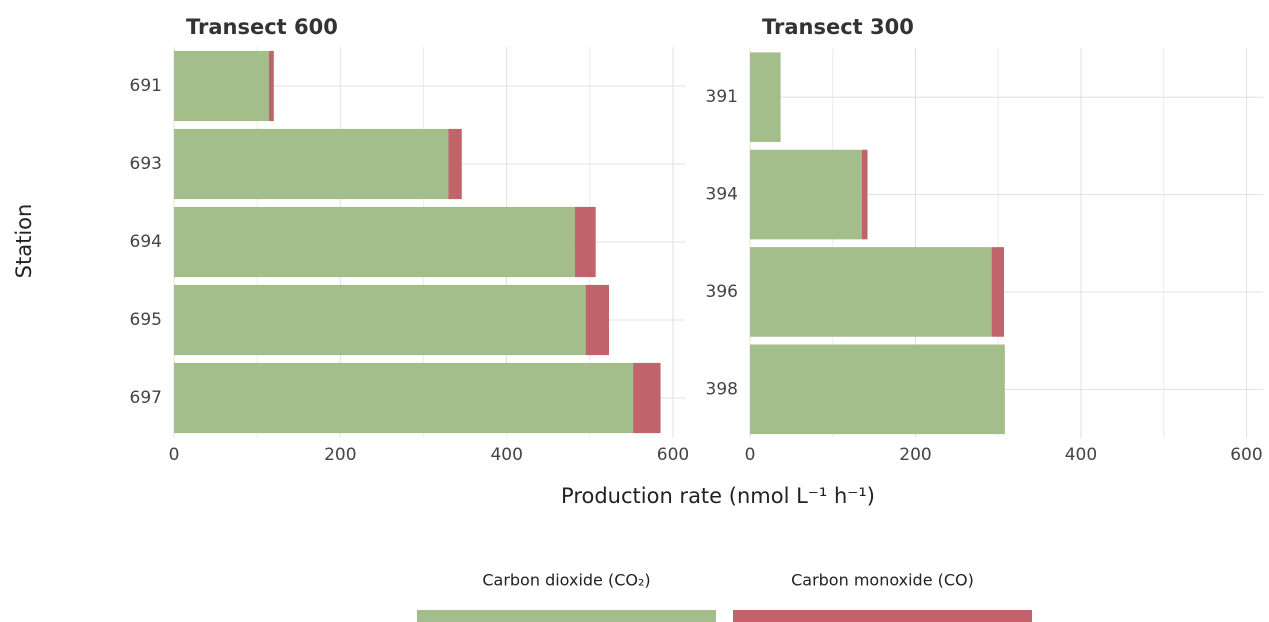 The height and width of the screenshot is (622, 1269). What do you see at coordinates (146, 398) in the screenshot?
I see `y-tick-label: 697` at bounding box center [146, 398].